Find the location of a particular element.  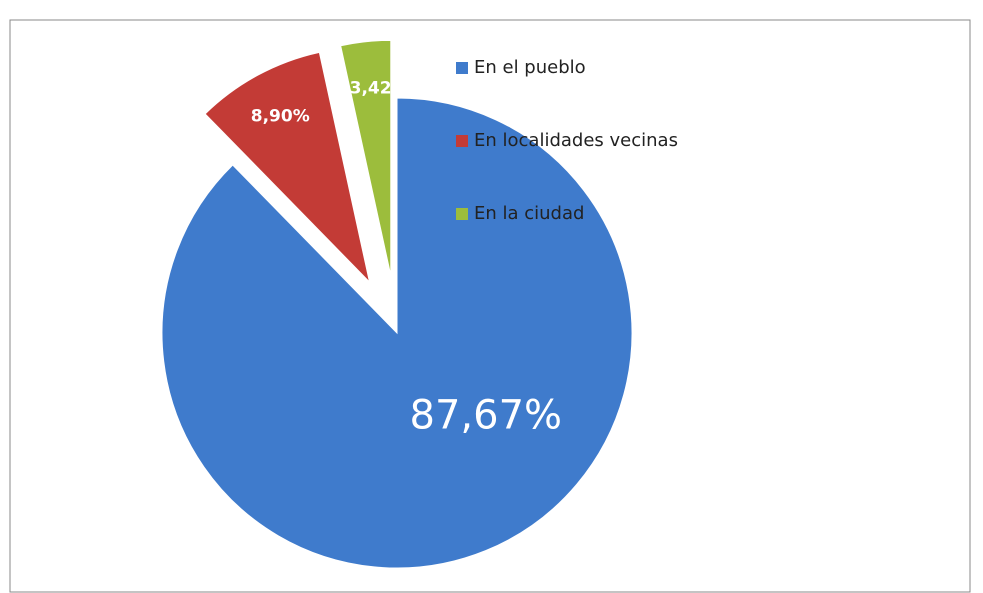

legend-label: En la ciudad is located at coordinates (529, 213).